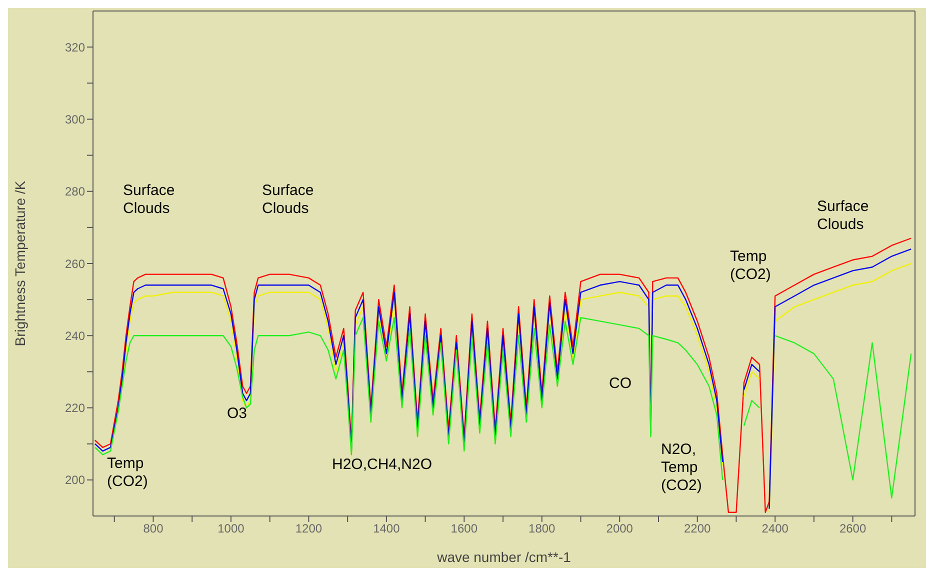 The width and height of the screenshot is (934, 576). I want to click on annotation: H2O,CH4,N2O, so click(382, 465).